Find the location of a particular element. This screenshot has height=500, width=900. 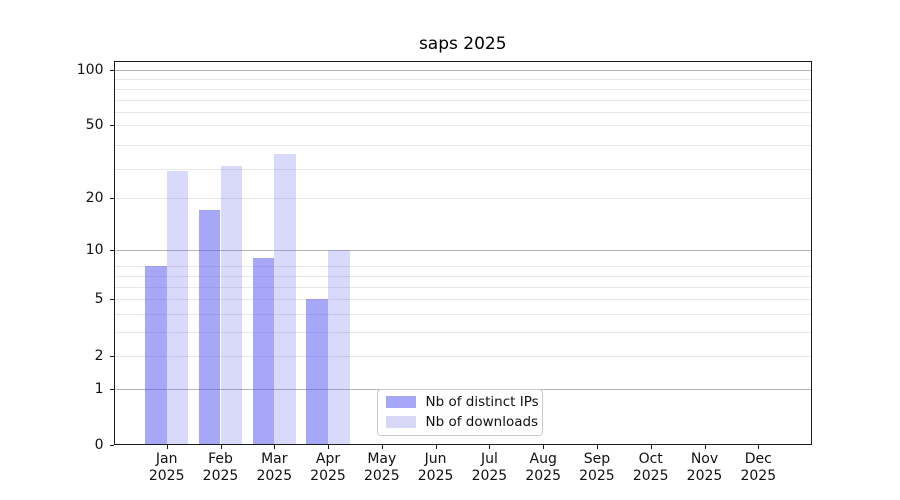

x-tick-label-may: May 2025 is located at coordinates (381, 467).